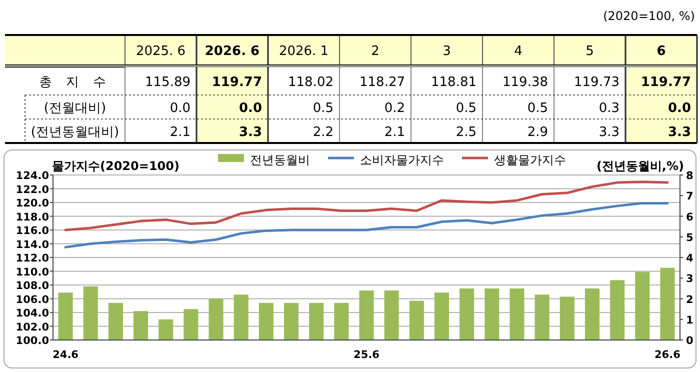  I want to click on y-tick-label: 106.0, so click(32, 300).